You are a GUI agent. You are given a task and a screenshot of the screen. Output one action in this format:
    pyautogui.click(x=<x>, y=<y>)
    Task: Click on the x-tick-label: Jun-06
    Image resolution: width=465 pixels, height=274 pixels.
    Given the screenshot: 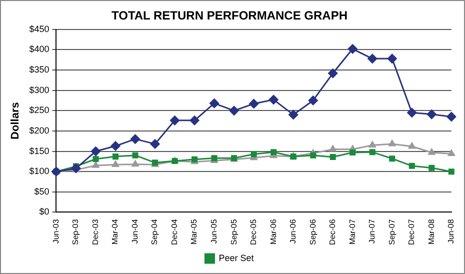 What is the action you would take?
    pyautogui.click(x=293, y=231)
    